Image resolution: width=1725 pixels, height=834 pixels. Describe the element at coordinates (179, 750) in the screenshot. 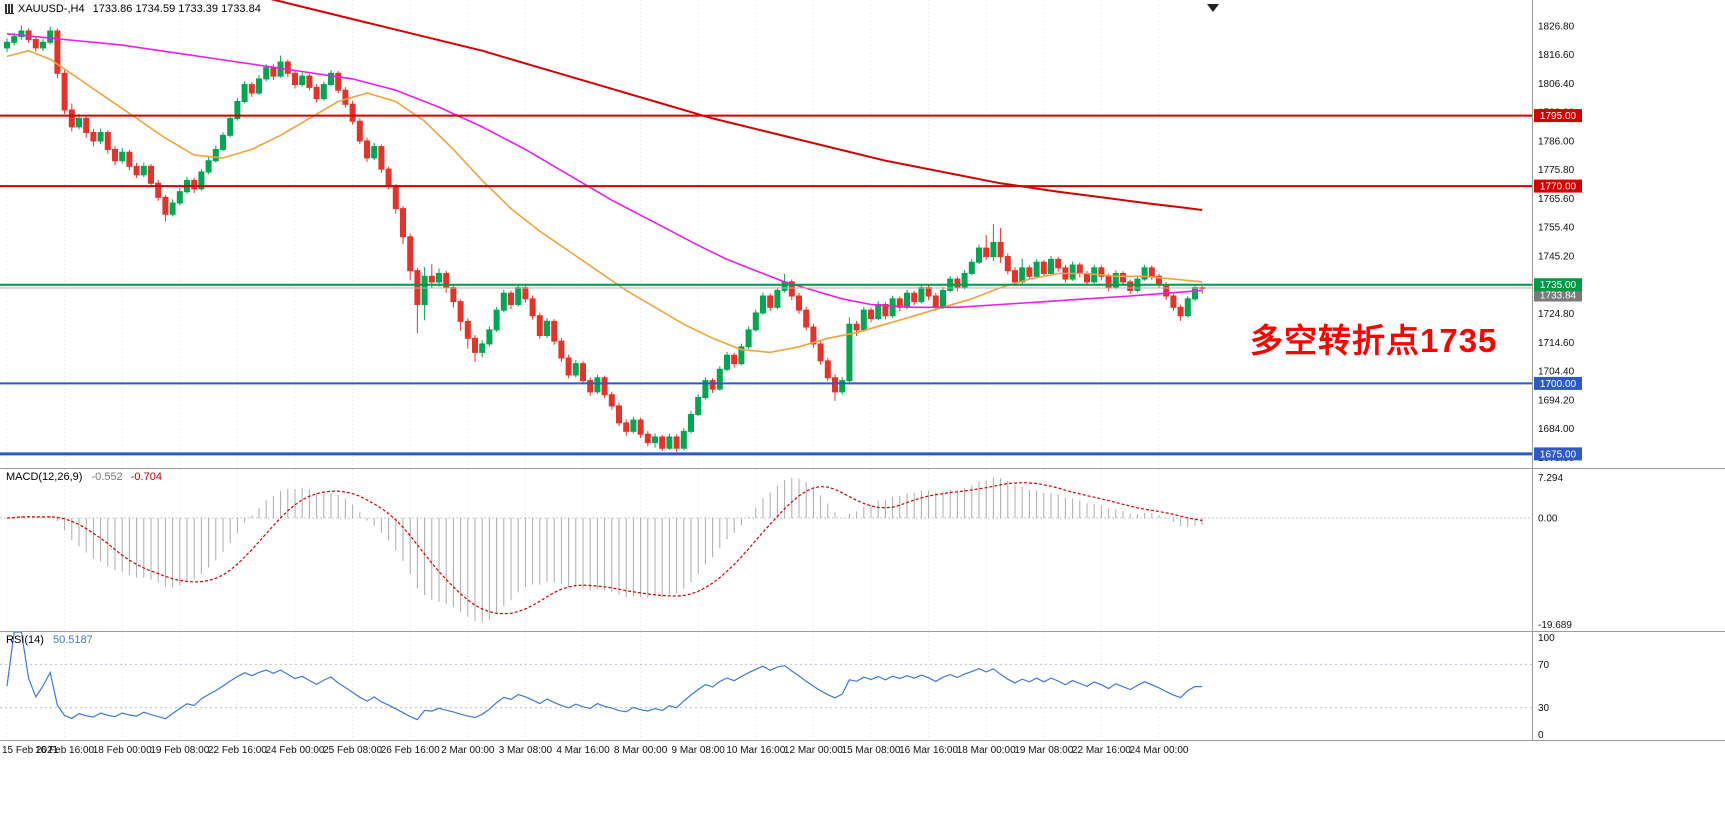

I see `svg-text: 19 Feb 08:00` at that location.